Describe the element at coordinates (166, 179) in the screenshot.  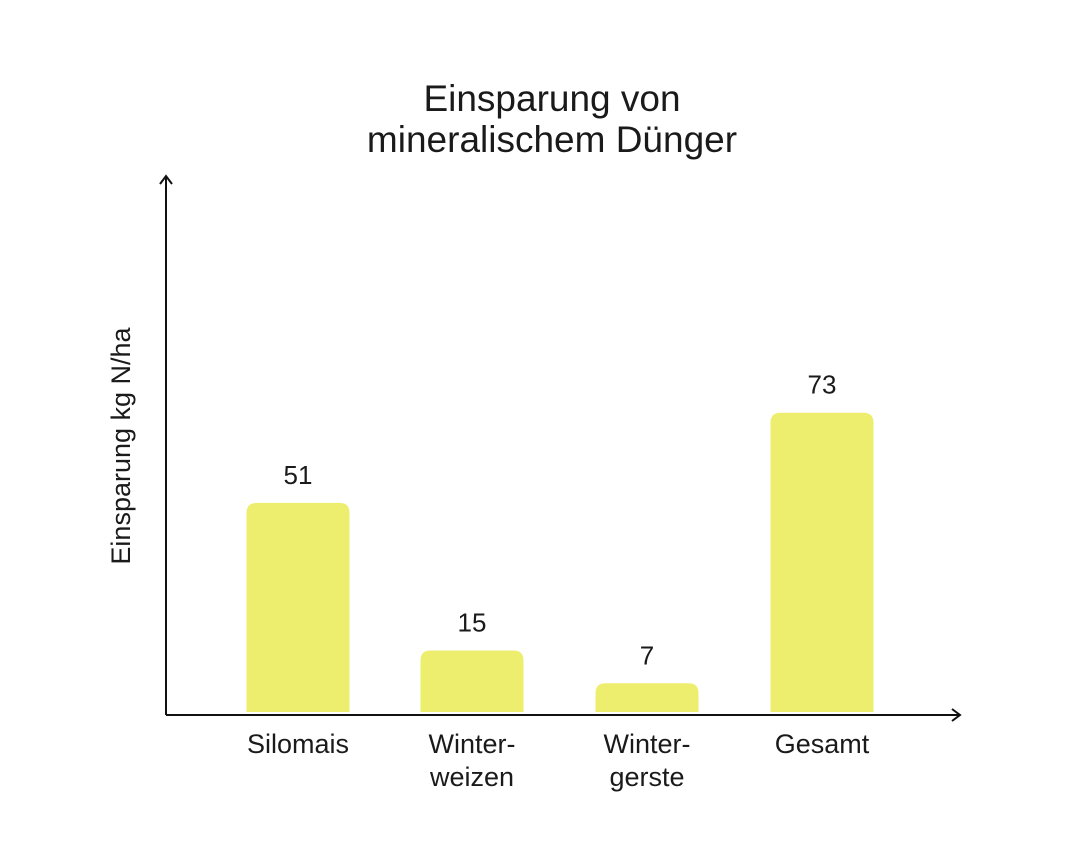
I see `y-axis-arrow` at that location.